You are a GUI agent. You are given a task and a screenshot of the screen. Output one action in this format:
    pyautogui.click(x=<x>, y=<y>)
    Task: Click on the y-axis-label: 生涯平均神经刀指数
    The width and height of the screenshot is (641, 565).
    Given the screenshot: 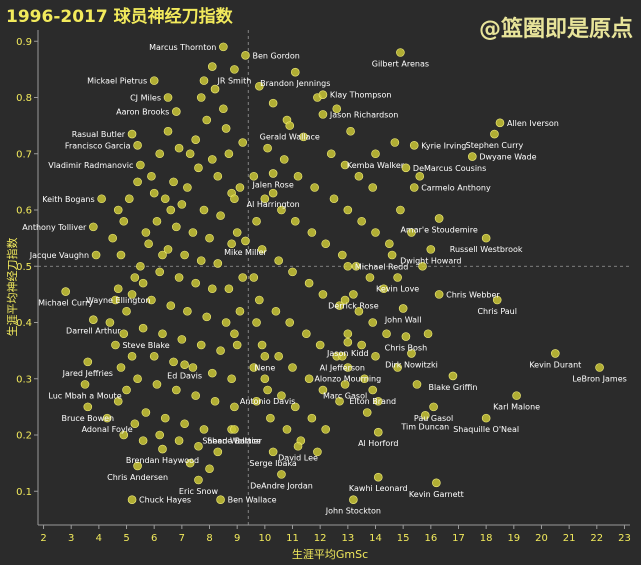 What is the action you would take?
    pyautogui.click(x=12, y=287)
    